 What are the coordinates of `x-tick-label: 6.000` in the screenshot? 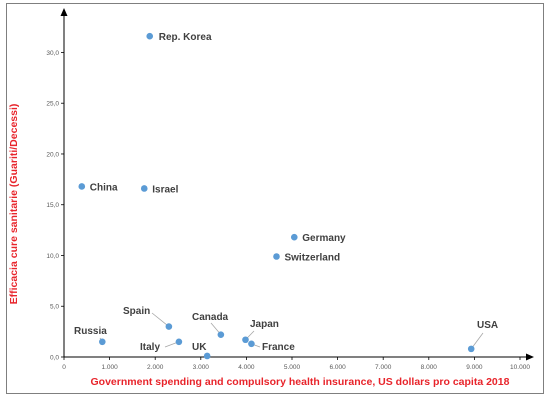 It's located at (337, 367).